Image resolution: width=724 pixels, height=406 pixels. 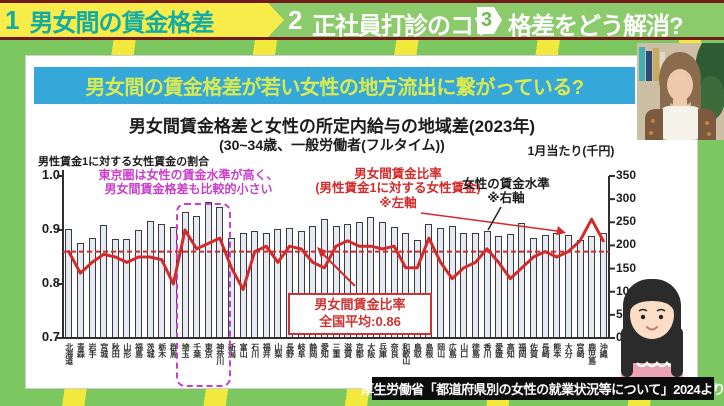 What do you see at coordinates (398, 202) in the screenshot?
I see `ratio-annotation-line3: ※左軸` at bounding box center [398, 202].